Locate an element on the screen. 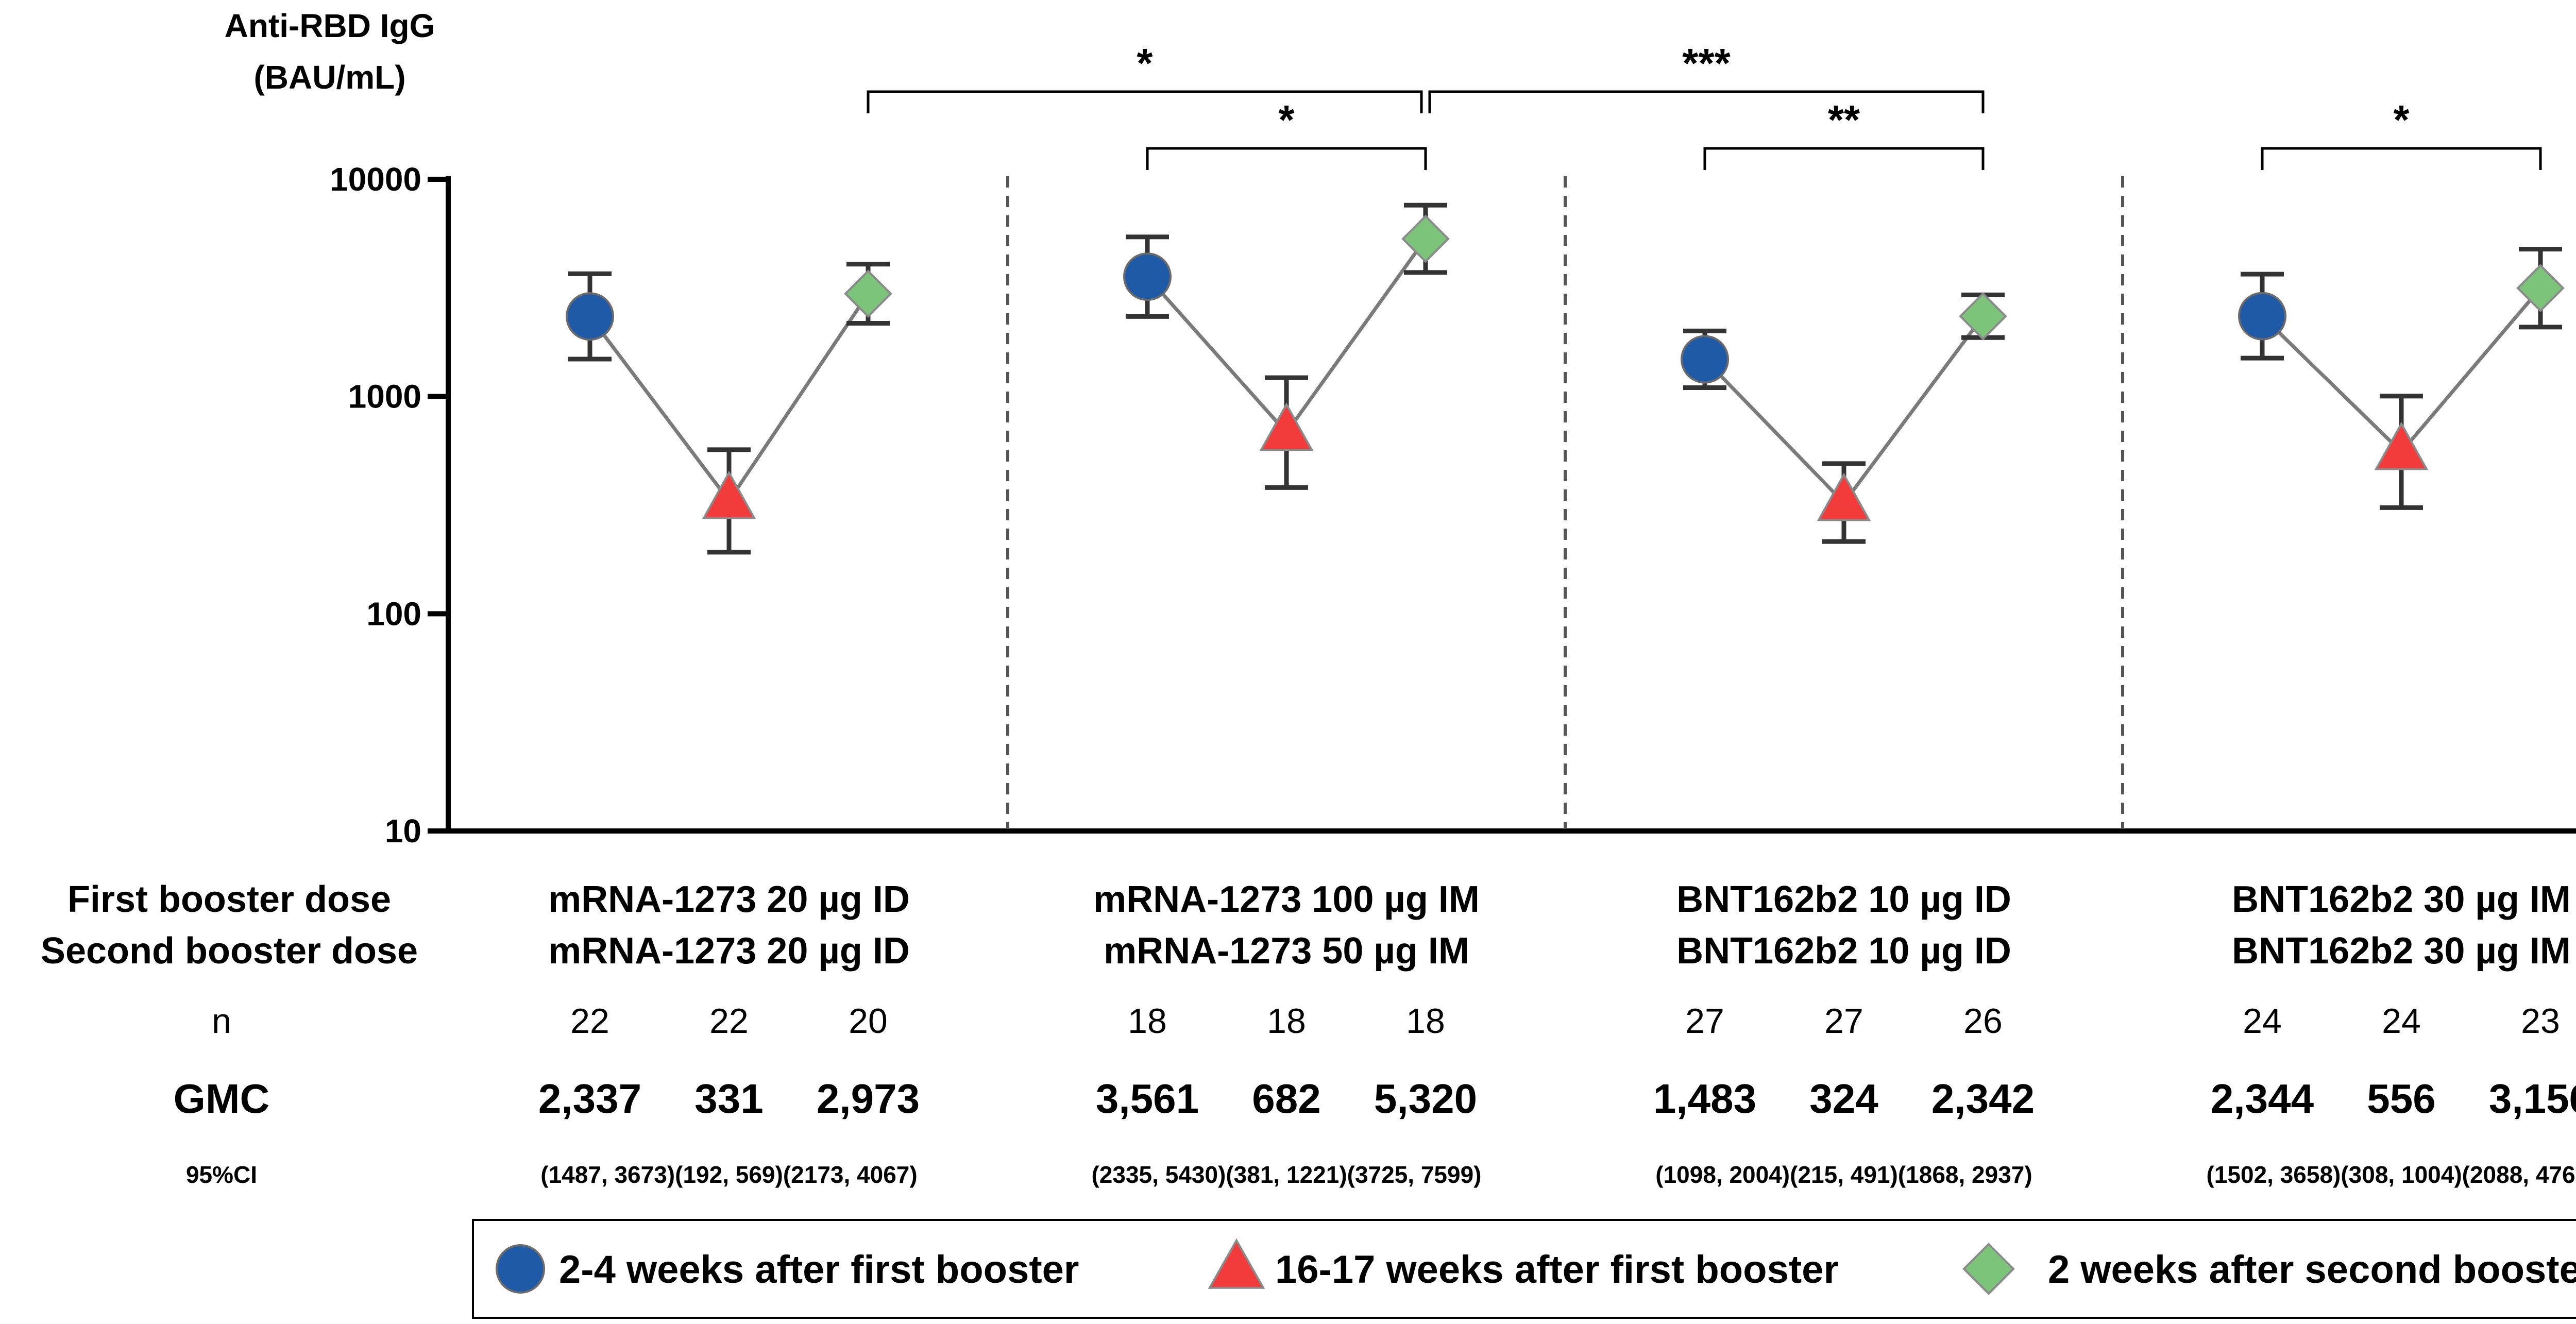 The width and height of the screenshot is (2576, 1324). legend-marker-diamond is located at coordinates (1988, 1269).